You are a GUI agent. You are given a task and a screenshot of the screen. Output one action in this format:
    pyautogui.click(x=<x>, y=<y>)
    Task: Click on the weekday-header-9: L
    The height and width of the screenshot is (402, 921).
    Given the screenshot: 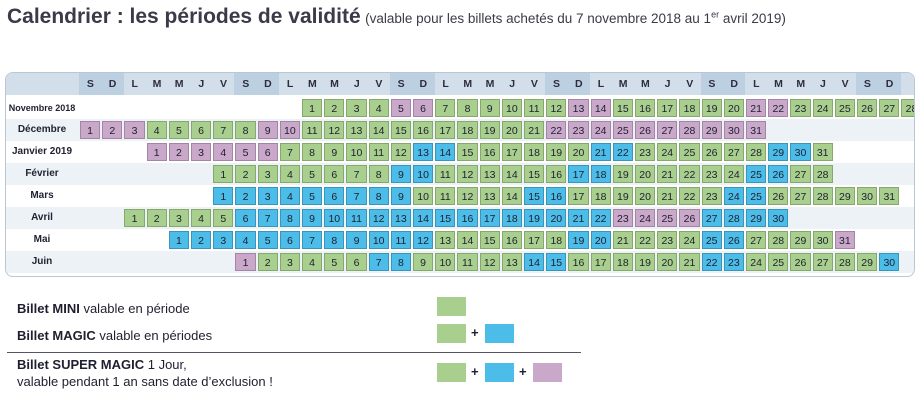 What is the action you would take?
    pyautogui.click(x=290, y=84)
    